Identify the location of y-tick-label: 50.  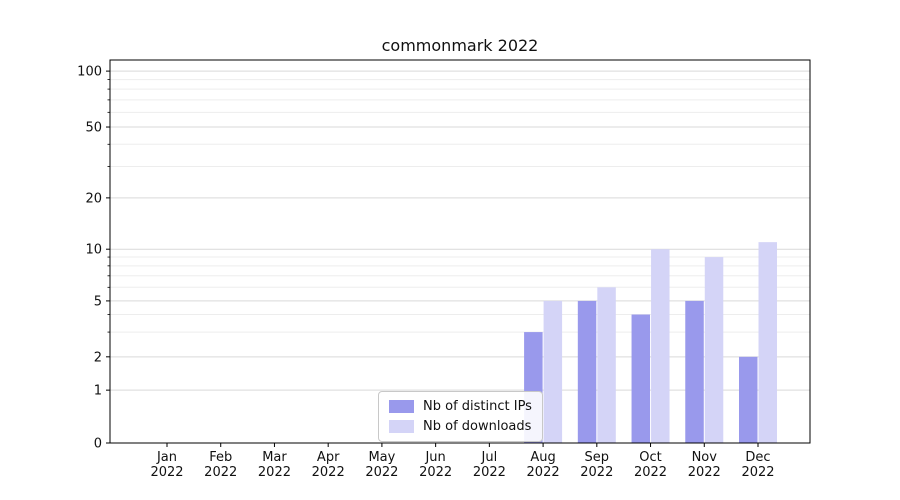
(93, 128).